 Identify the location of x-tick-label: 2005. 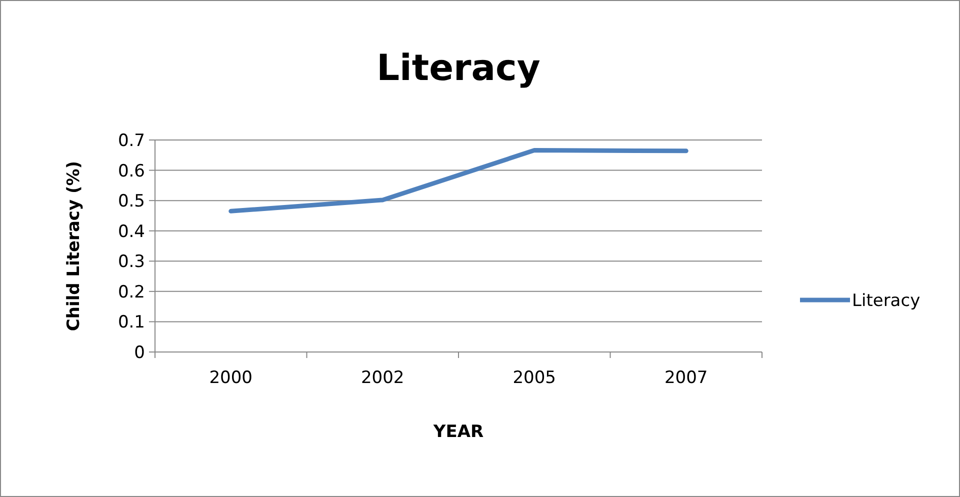
(534, 378).